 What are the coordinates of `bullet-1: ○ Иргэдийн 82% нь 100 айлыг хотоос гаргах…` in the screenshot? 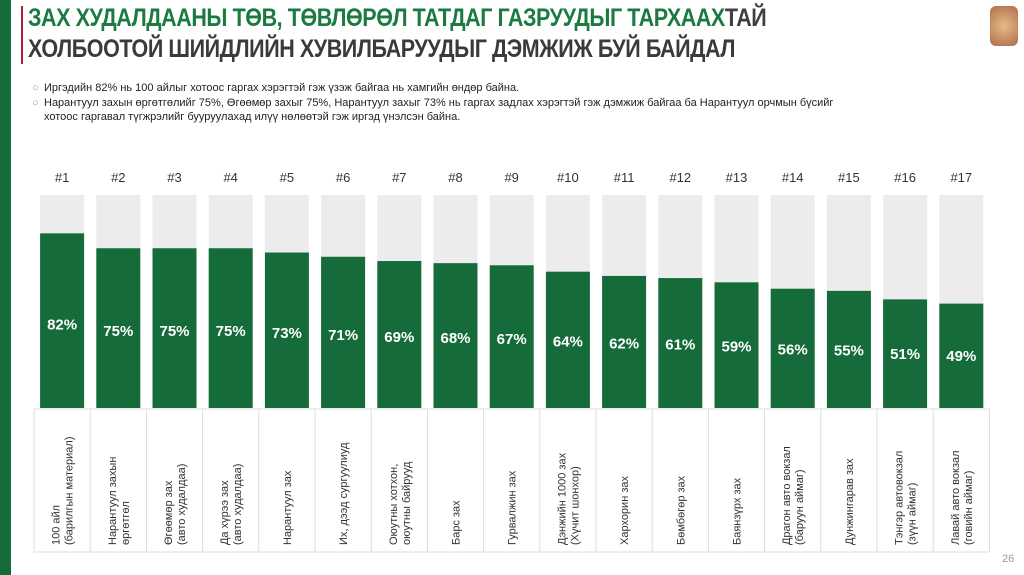 It's located at (276, 88).